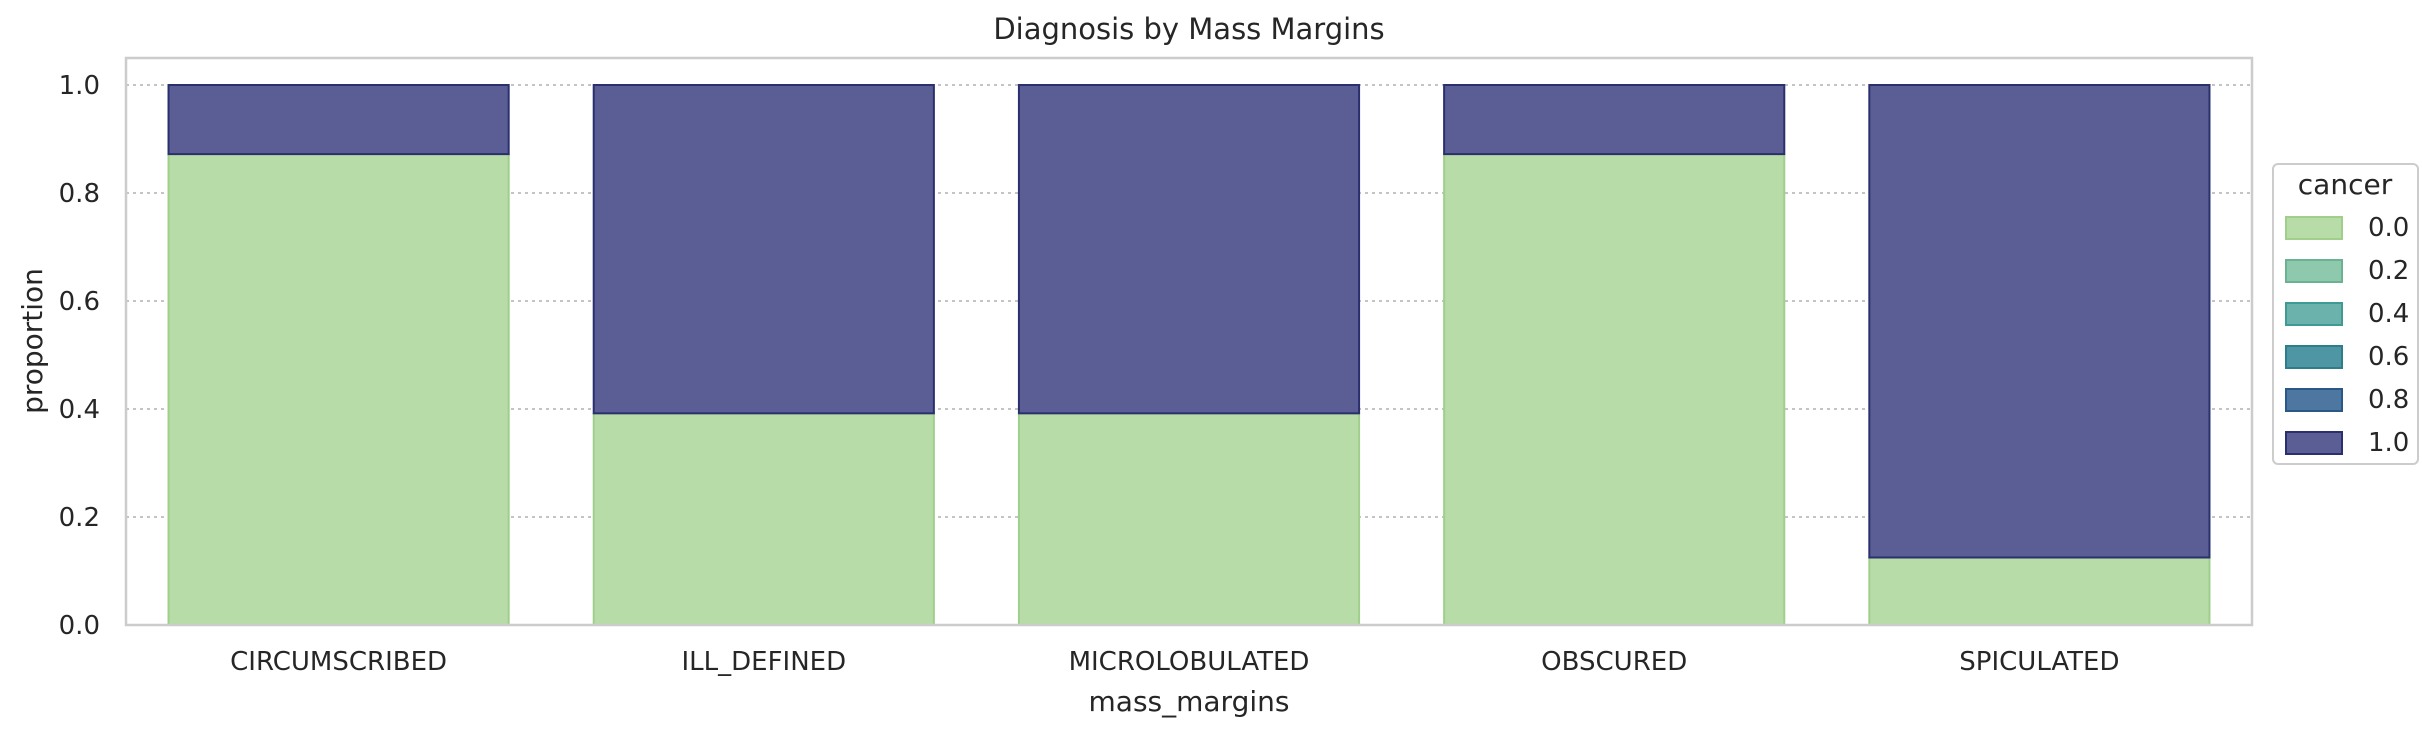  I want to click on legend-label: 0.2, so click(2388, 271).